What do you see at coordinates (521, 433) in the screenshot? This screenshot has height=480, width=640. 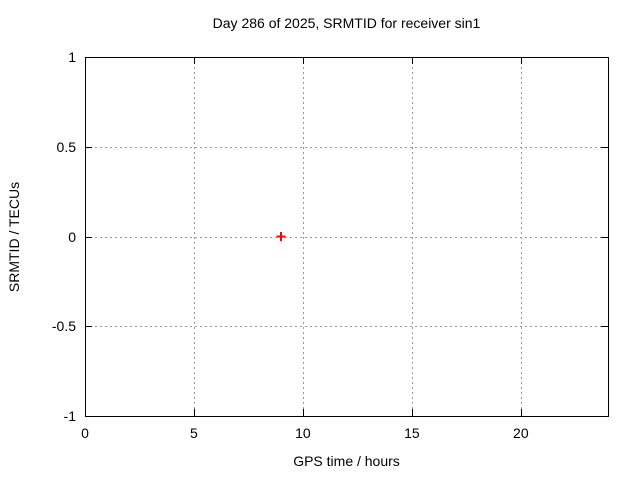 I see `x-tick-label: 20` at bounding box center [521, 433].